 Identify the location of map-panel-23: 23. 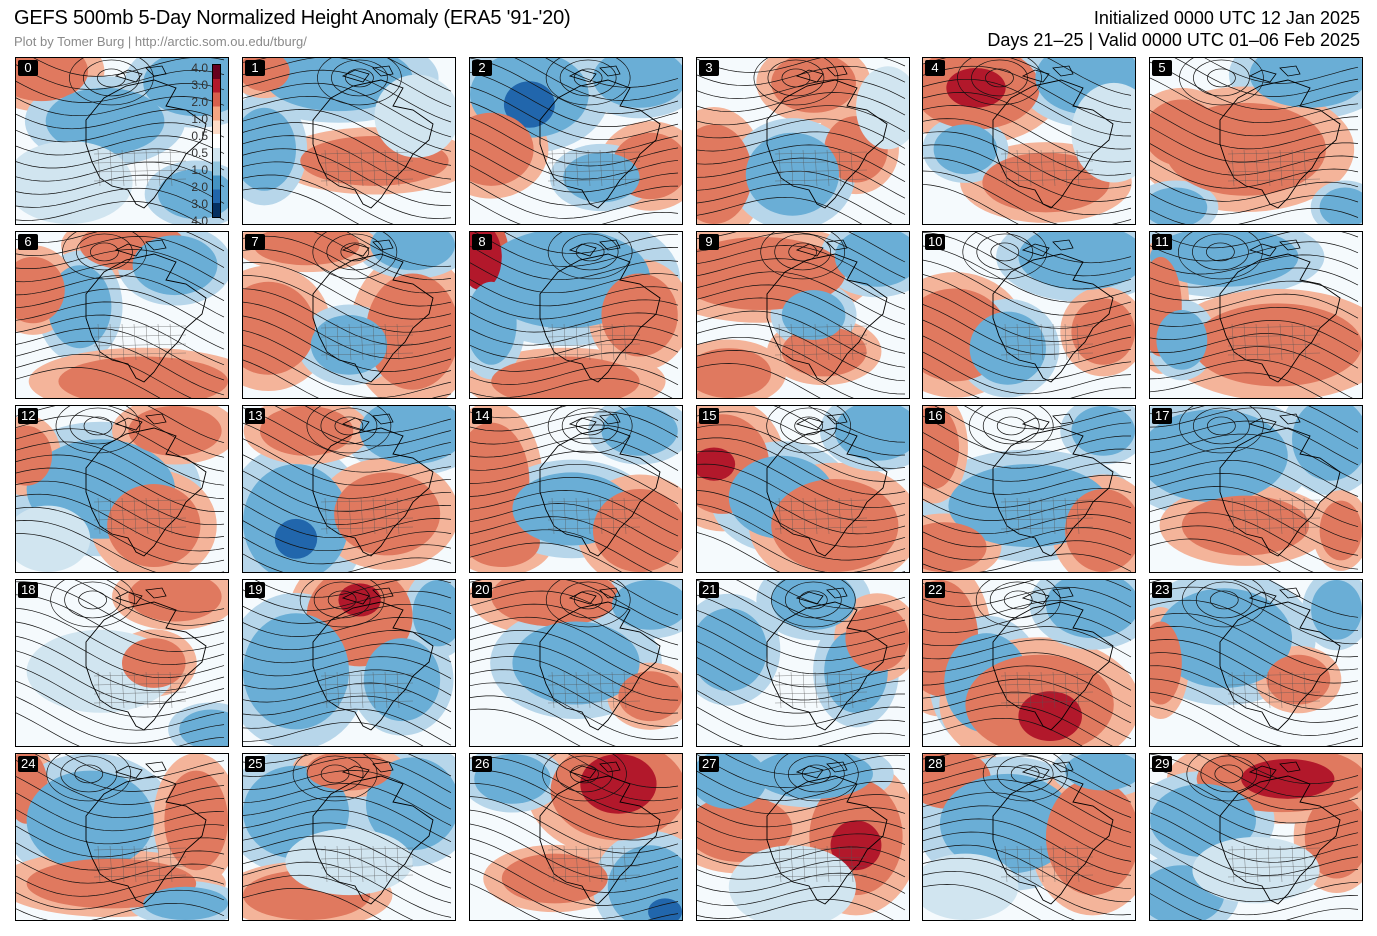
(1256, 663).